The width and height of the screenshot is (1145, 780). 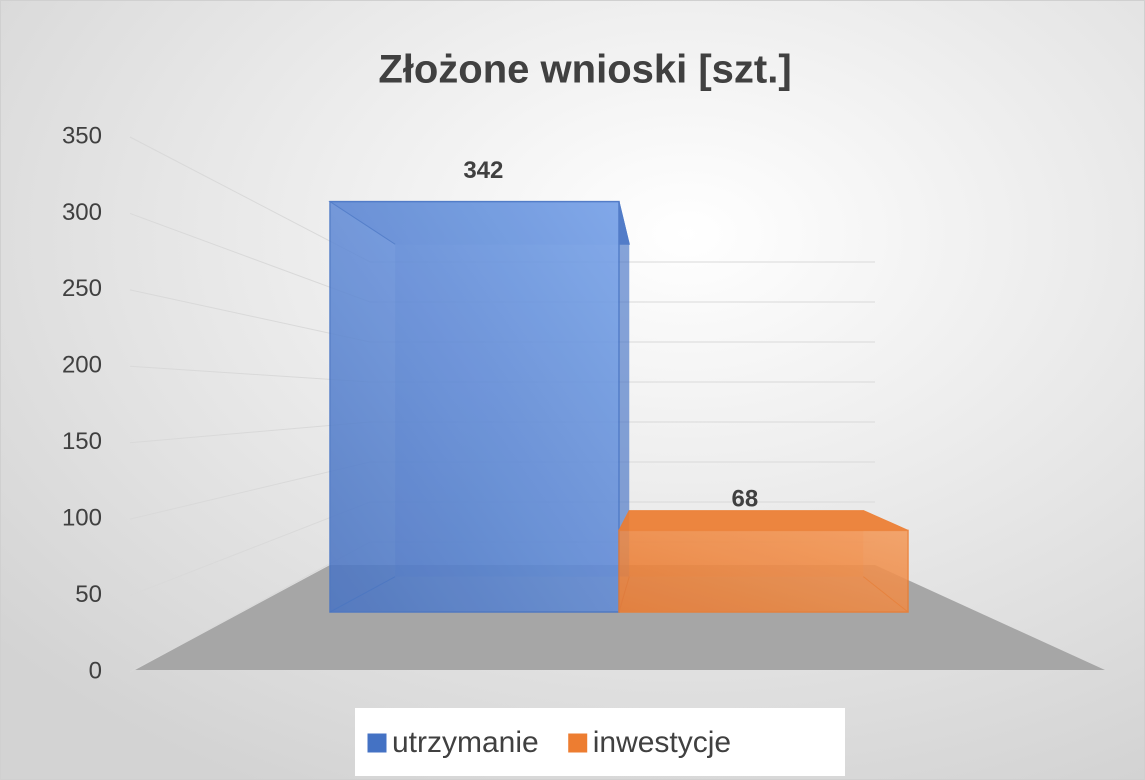 I want to click on value-label: 342, so click(x=483, y=170).